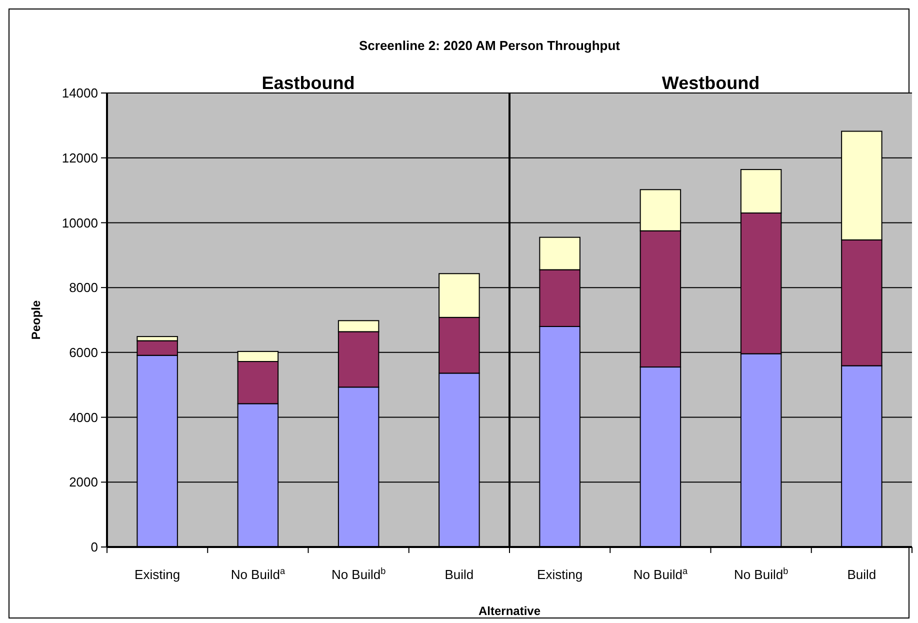 This screenshot has width=918, height=623. Describe the element at coordinates (308, 83) in the screenshot. I see `chart-subtitle: Eastbound` at that location.